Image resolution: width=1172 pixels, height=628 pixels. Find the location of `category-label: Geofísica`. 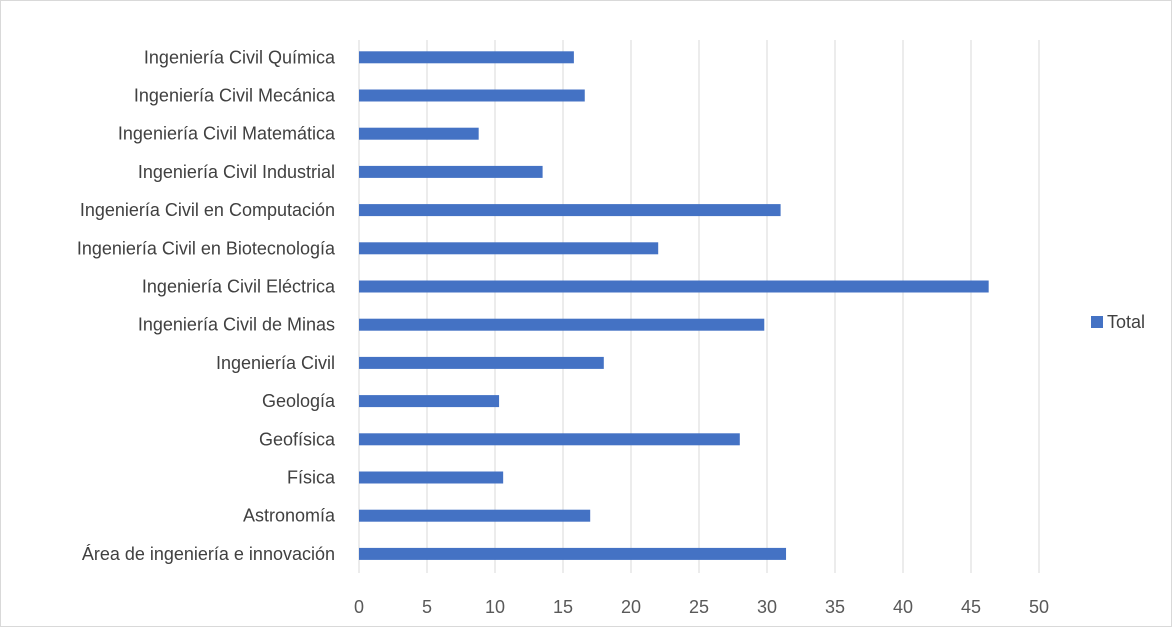

category-label: Geofísica is located at coordinates (297, 439).